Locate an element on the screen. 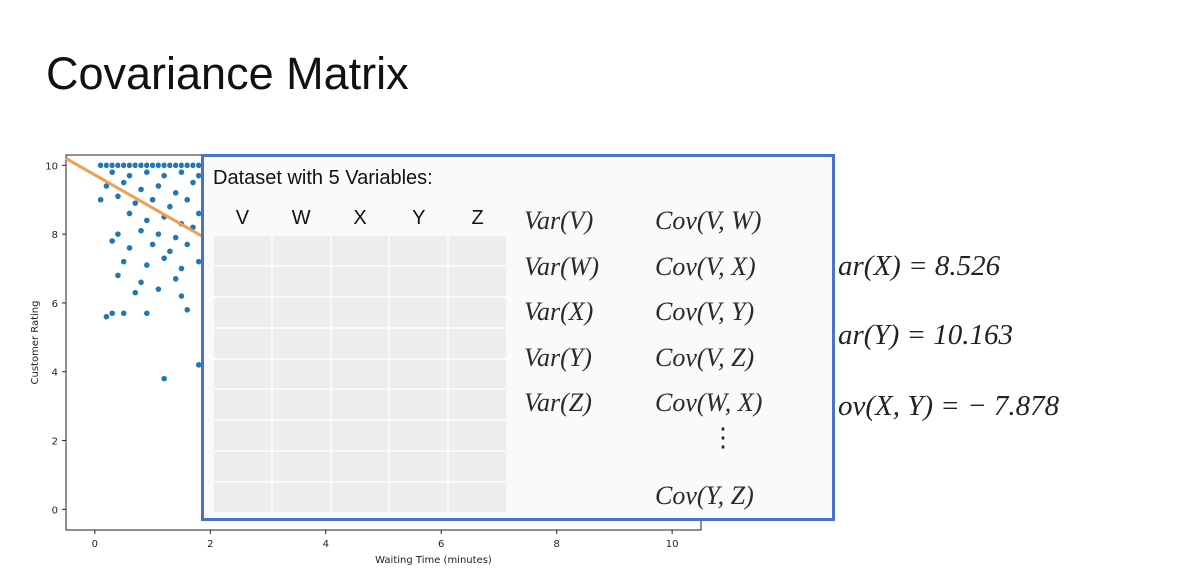 This screenshot has width=1187, height=588. x-tick-label: 6 is located at coordinates (441, 544).